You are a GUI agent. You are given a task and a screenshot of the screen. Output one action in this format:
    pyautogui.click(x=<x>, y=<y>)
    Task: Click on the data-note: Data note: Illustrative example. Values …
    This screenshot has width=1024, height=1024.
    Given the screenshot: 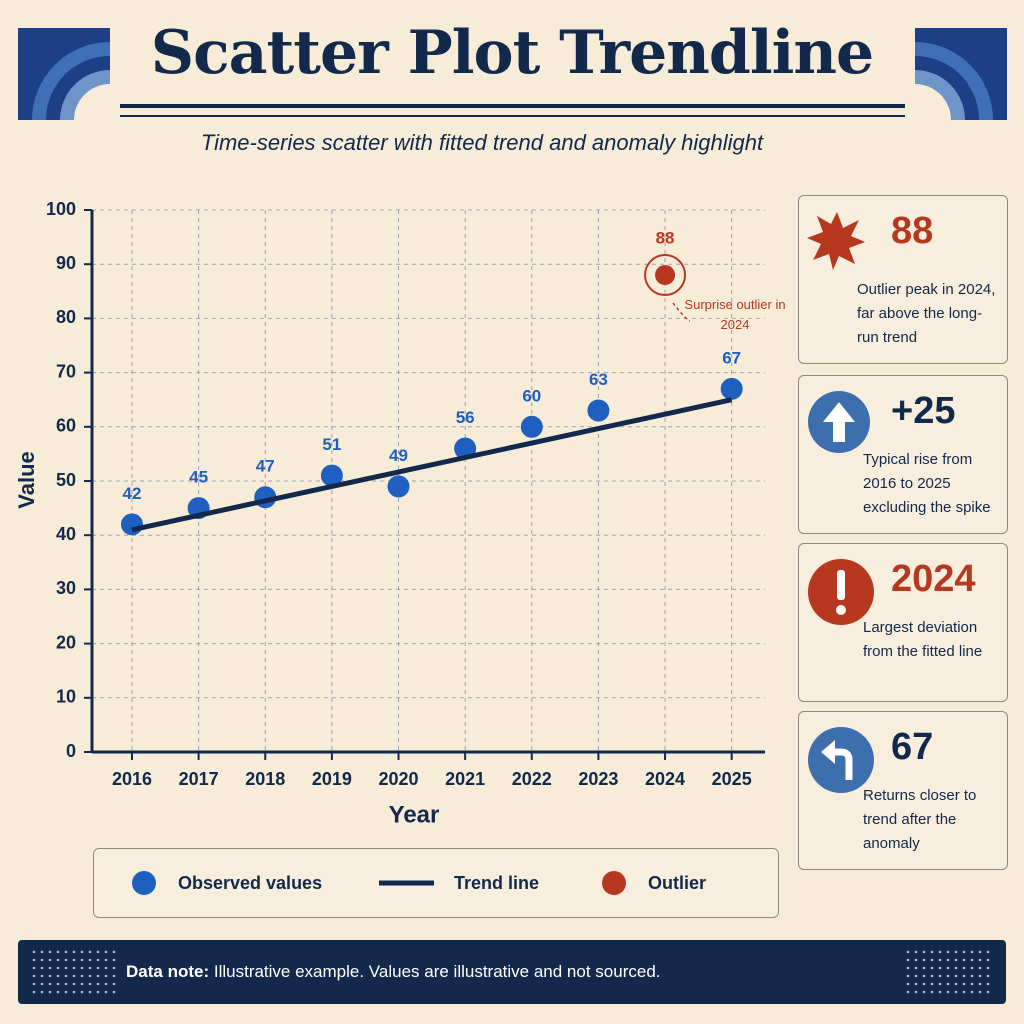 What is the action you would take?
    pyautogui.click(x=512, y=972)
    